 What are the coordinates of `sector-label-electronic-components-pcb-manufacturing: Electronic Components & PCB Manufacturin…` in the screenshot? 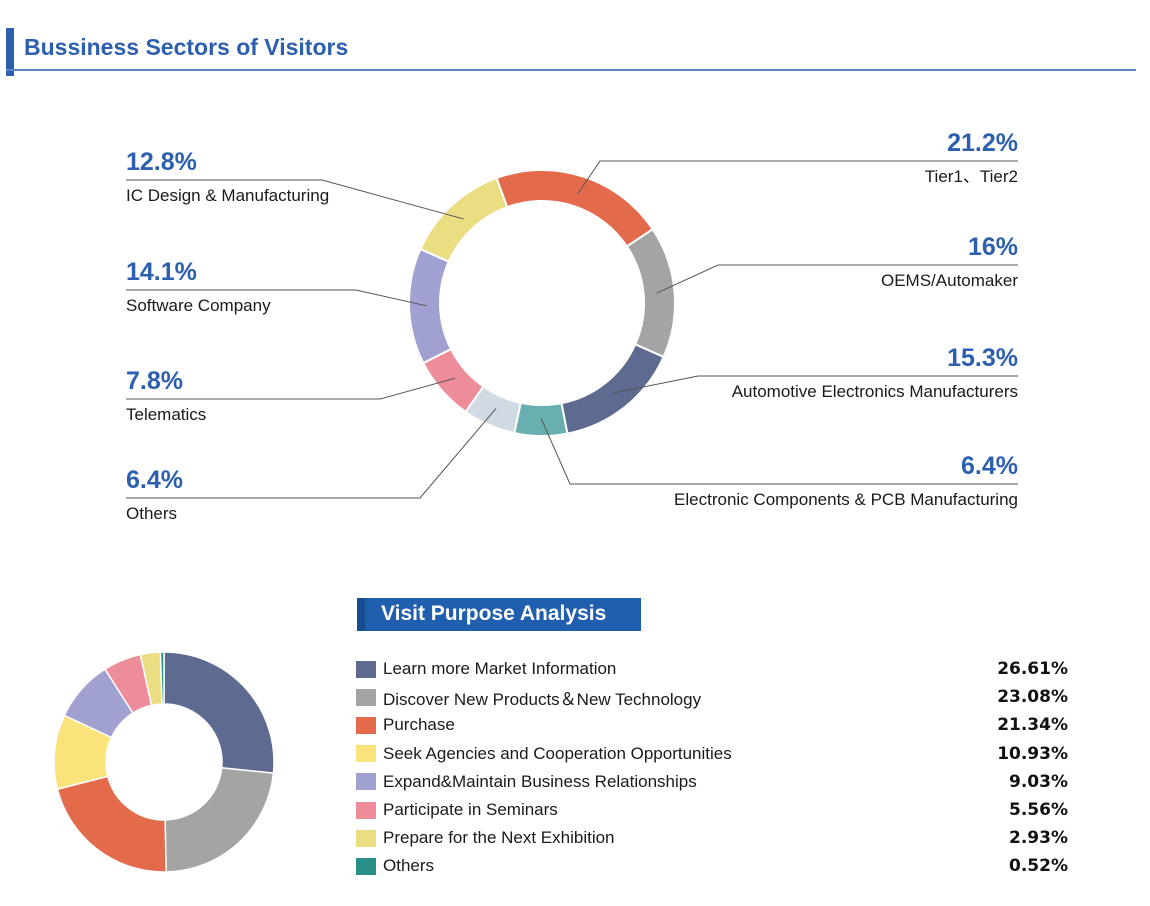 It's located at (846, 499).